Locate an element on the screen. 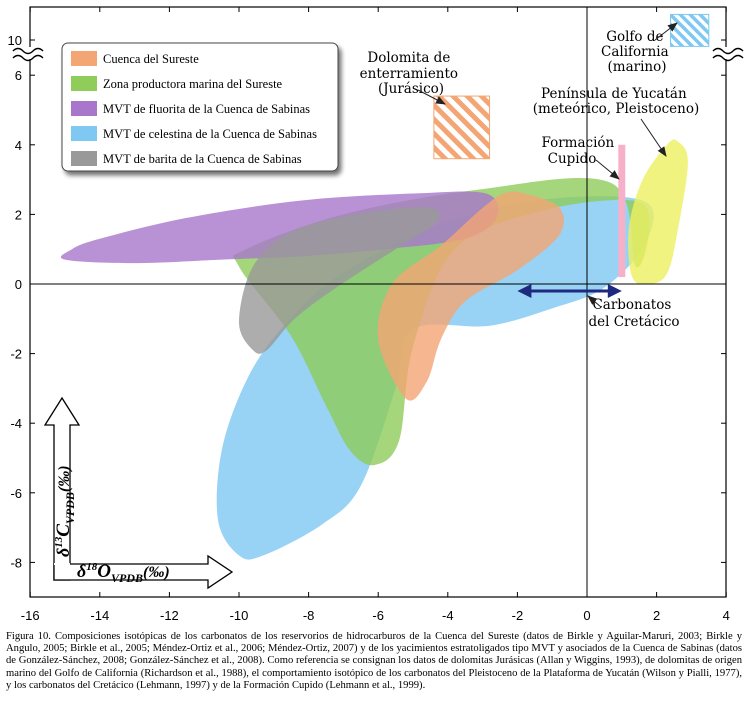 The width and height of the screenshot is (746, 724). y-tick-label: -4 is located at coordinates (16, 423).